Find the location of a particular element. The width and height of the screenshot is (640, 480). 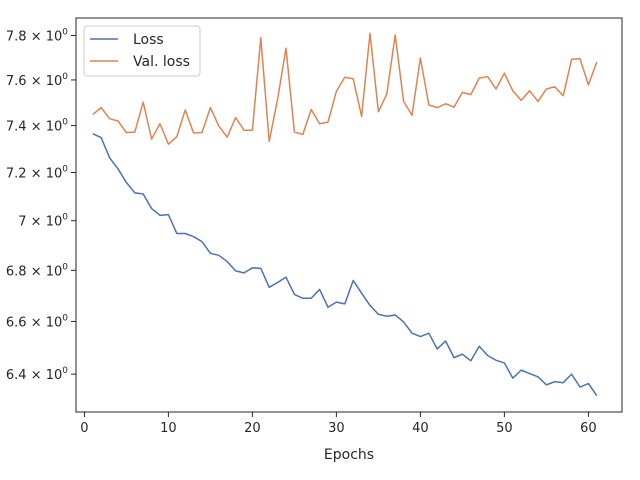

legend-label: Val. loss is located at coordinates (161, 62).